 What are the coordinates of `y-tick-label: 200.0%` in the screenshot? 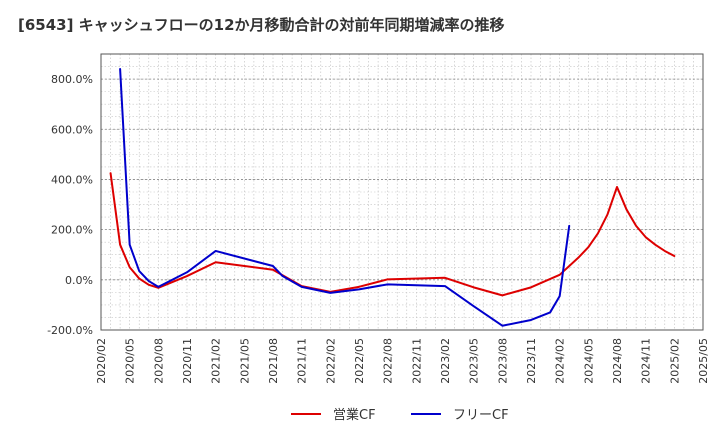 It's located at (72, 230).